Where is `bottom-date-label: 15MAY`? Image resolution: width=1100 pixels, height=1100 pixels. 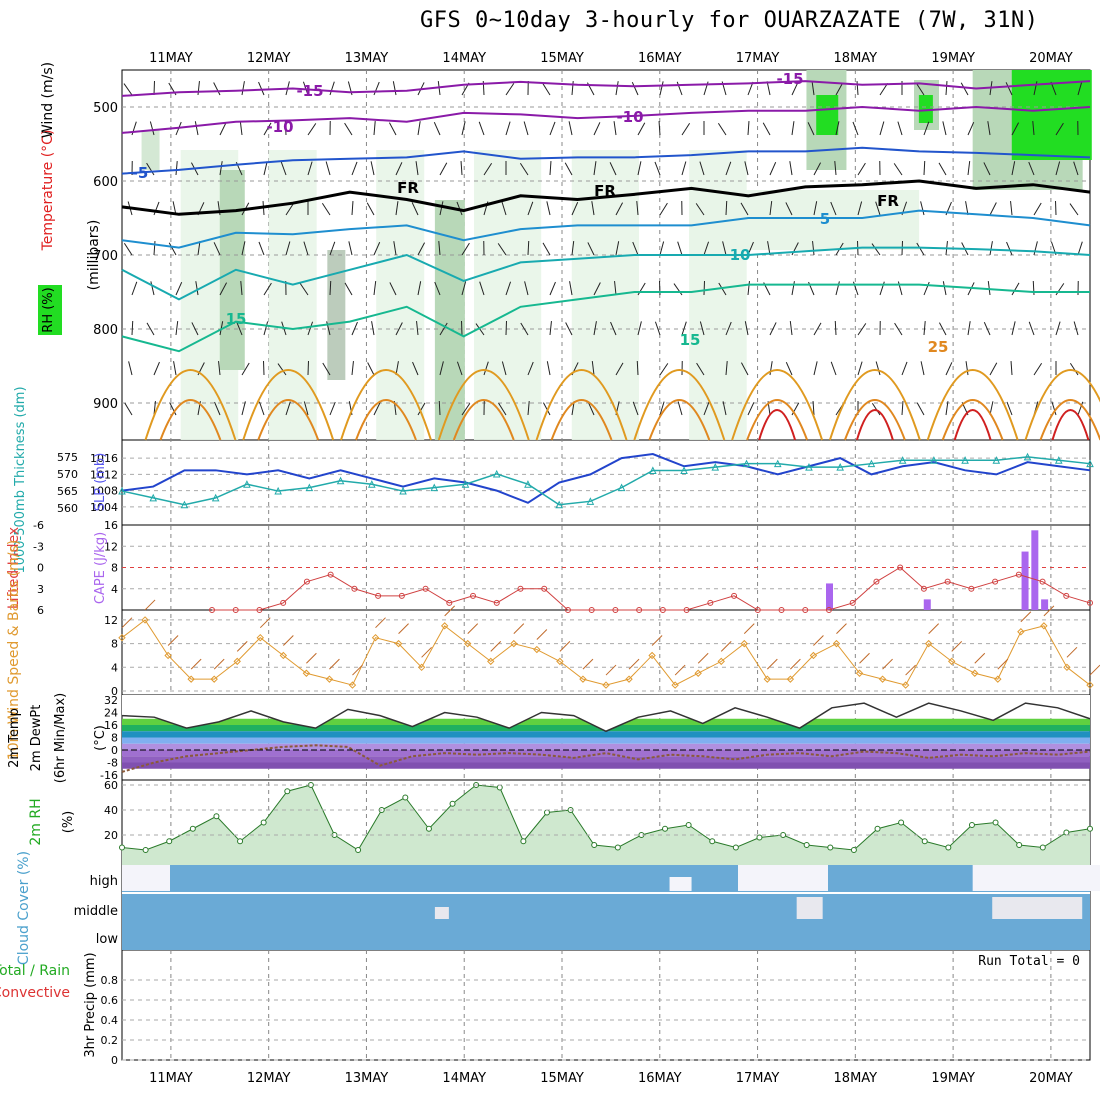 bottom-date-label: 15MAY is located at coordinates (562, 1078).